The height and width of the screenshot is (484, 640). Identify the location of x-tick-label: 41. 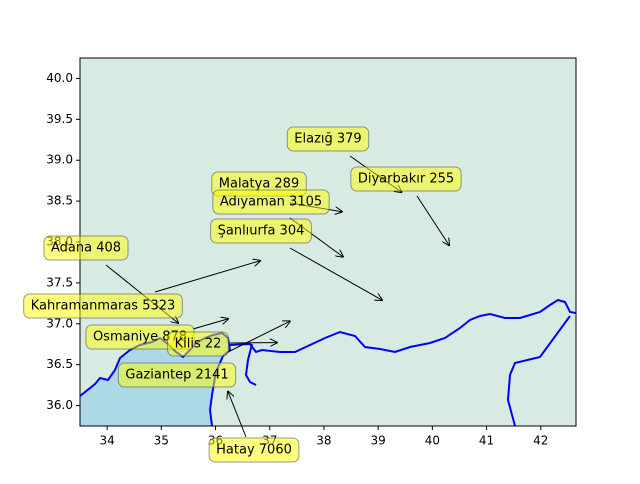
(486, 441).